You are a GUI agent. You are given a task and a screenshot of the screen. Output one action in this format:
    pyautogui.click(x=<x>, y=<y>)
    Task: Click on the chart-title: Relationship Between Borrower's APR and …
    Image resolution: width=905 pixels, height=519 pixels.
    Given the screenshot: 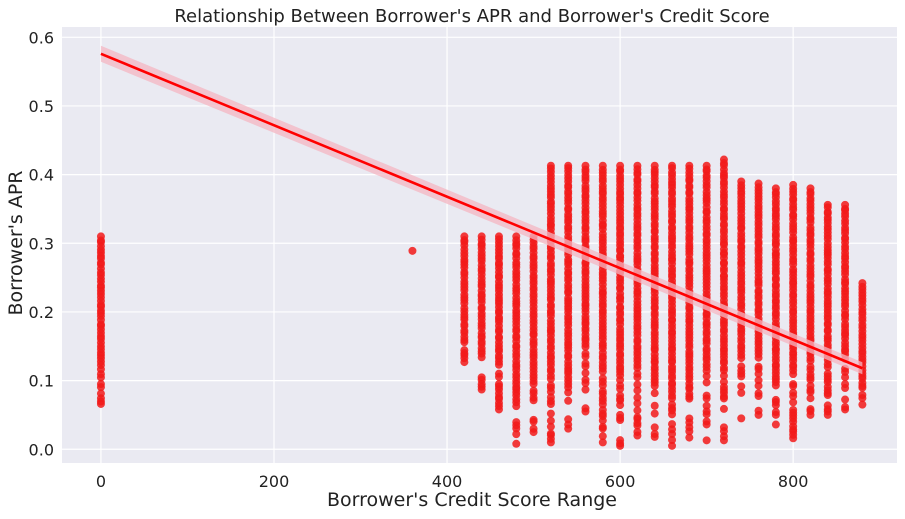 What is the action you would take?
    pyautogui.click(x=471, y=16)
    